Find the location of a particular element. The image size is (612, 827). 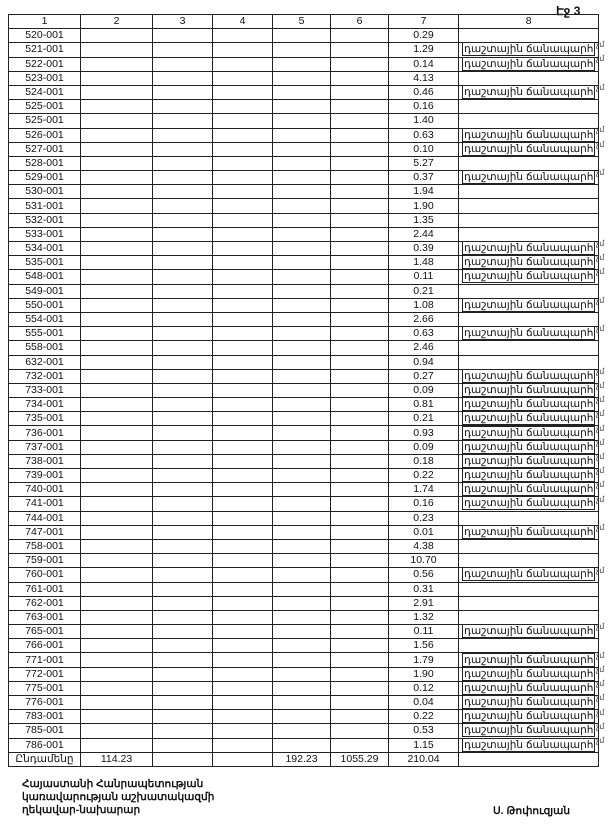

road-label: դաշտային ճանապարհ is located at coordinates (529, 574).